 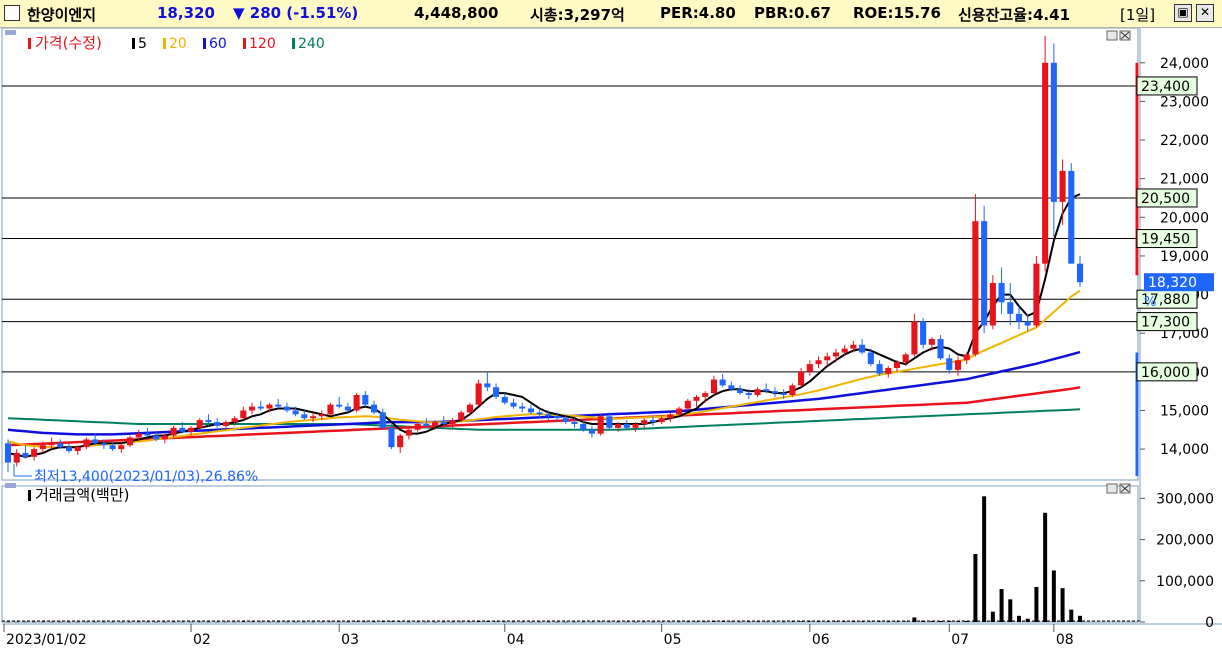 What do you see at coordinates (10, 32) in the screenshot?
I see `price-panel-menu-icon` at bounding box center [10, 32].